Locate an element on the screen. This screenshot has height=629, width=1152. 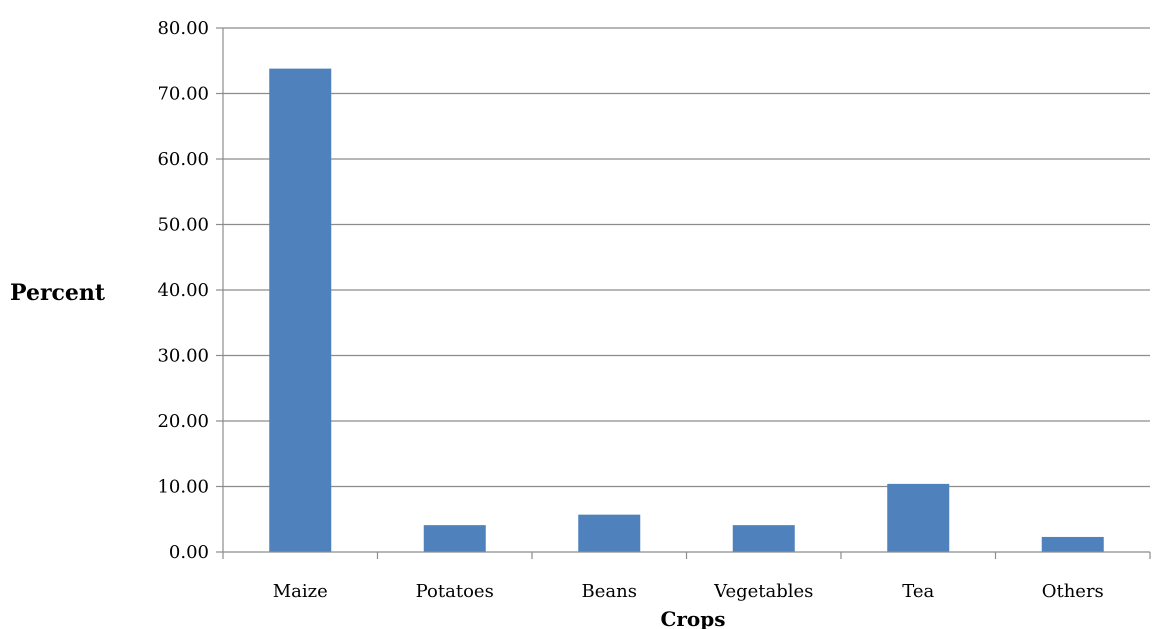
y-tick-label: 40.00 is located at coordinates (183, 290).